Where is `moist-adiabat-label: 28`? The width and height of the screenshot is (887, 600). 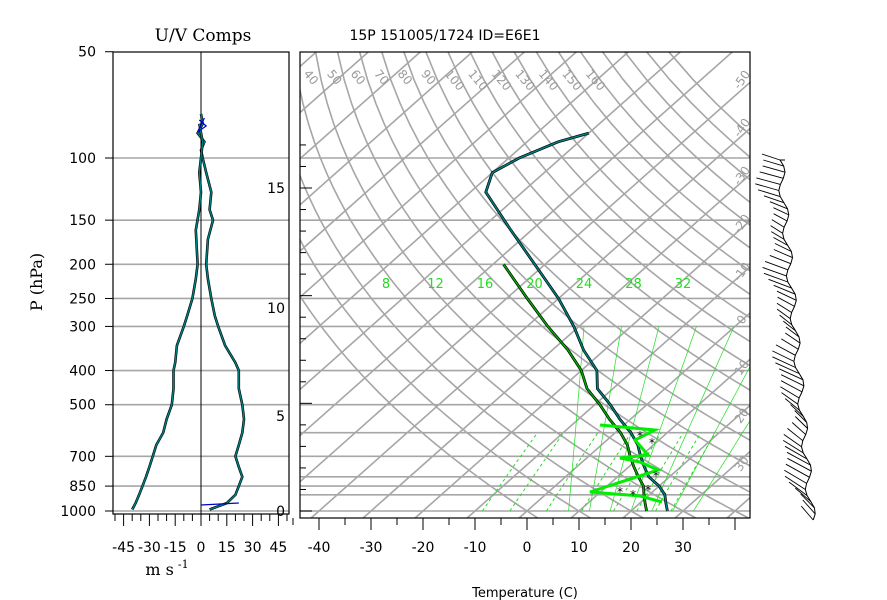 moist-adiabat-label: 28 is located at coordinates (633, 284).